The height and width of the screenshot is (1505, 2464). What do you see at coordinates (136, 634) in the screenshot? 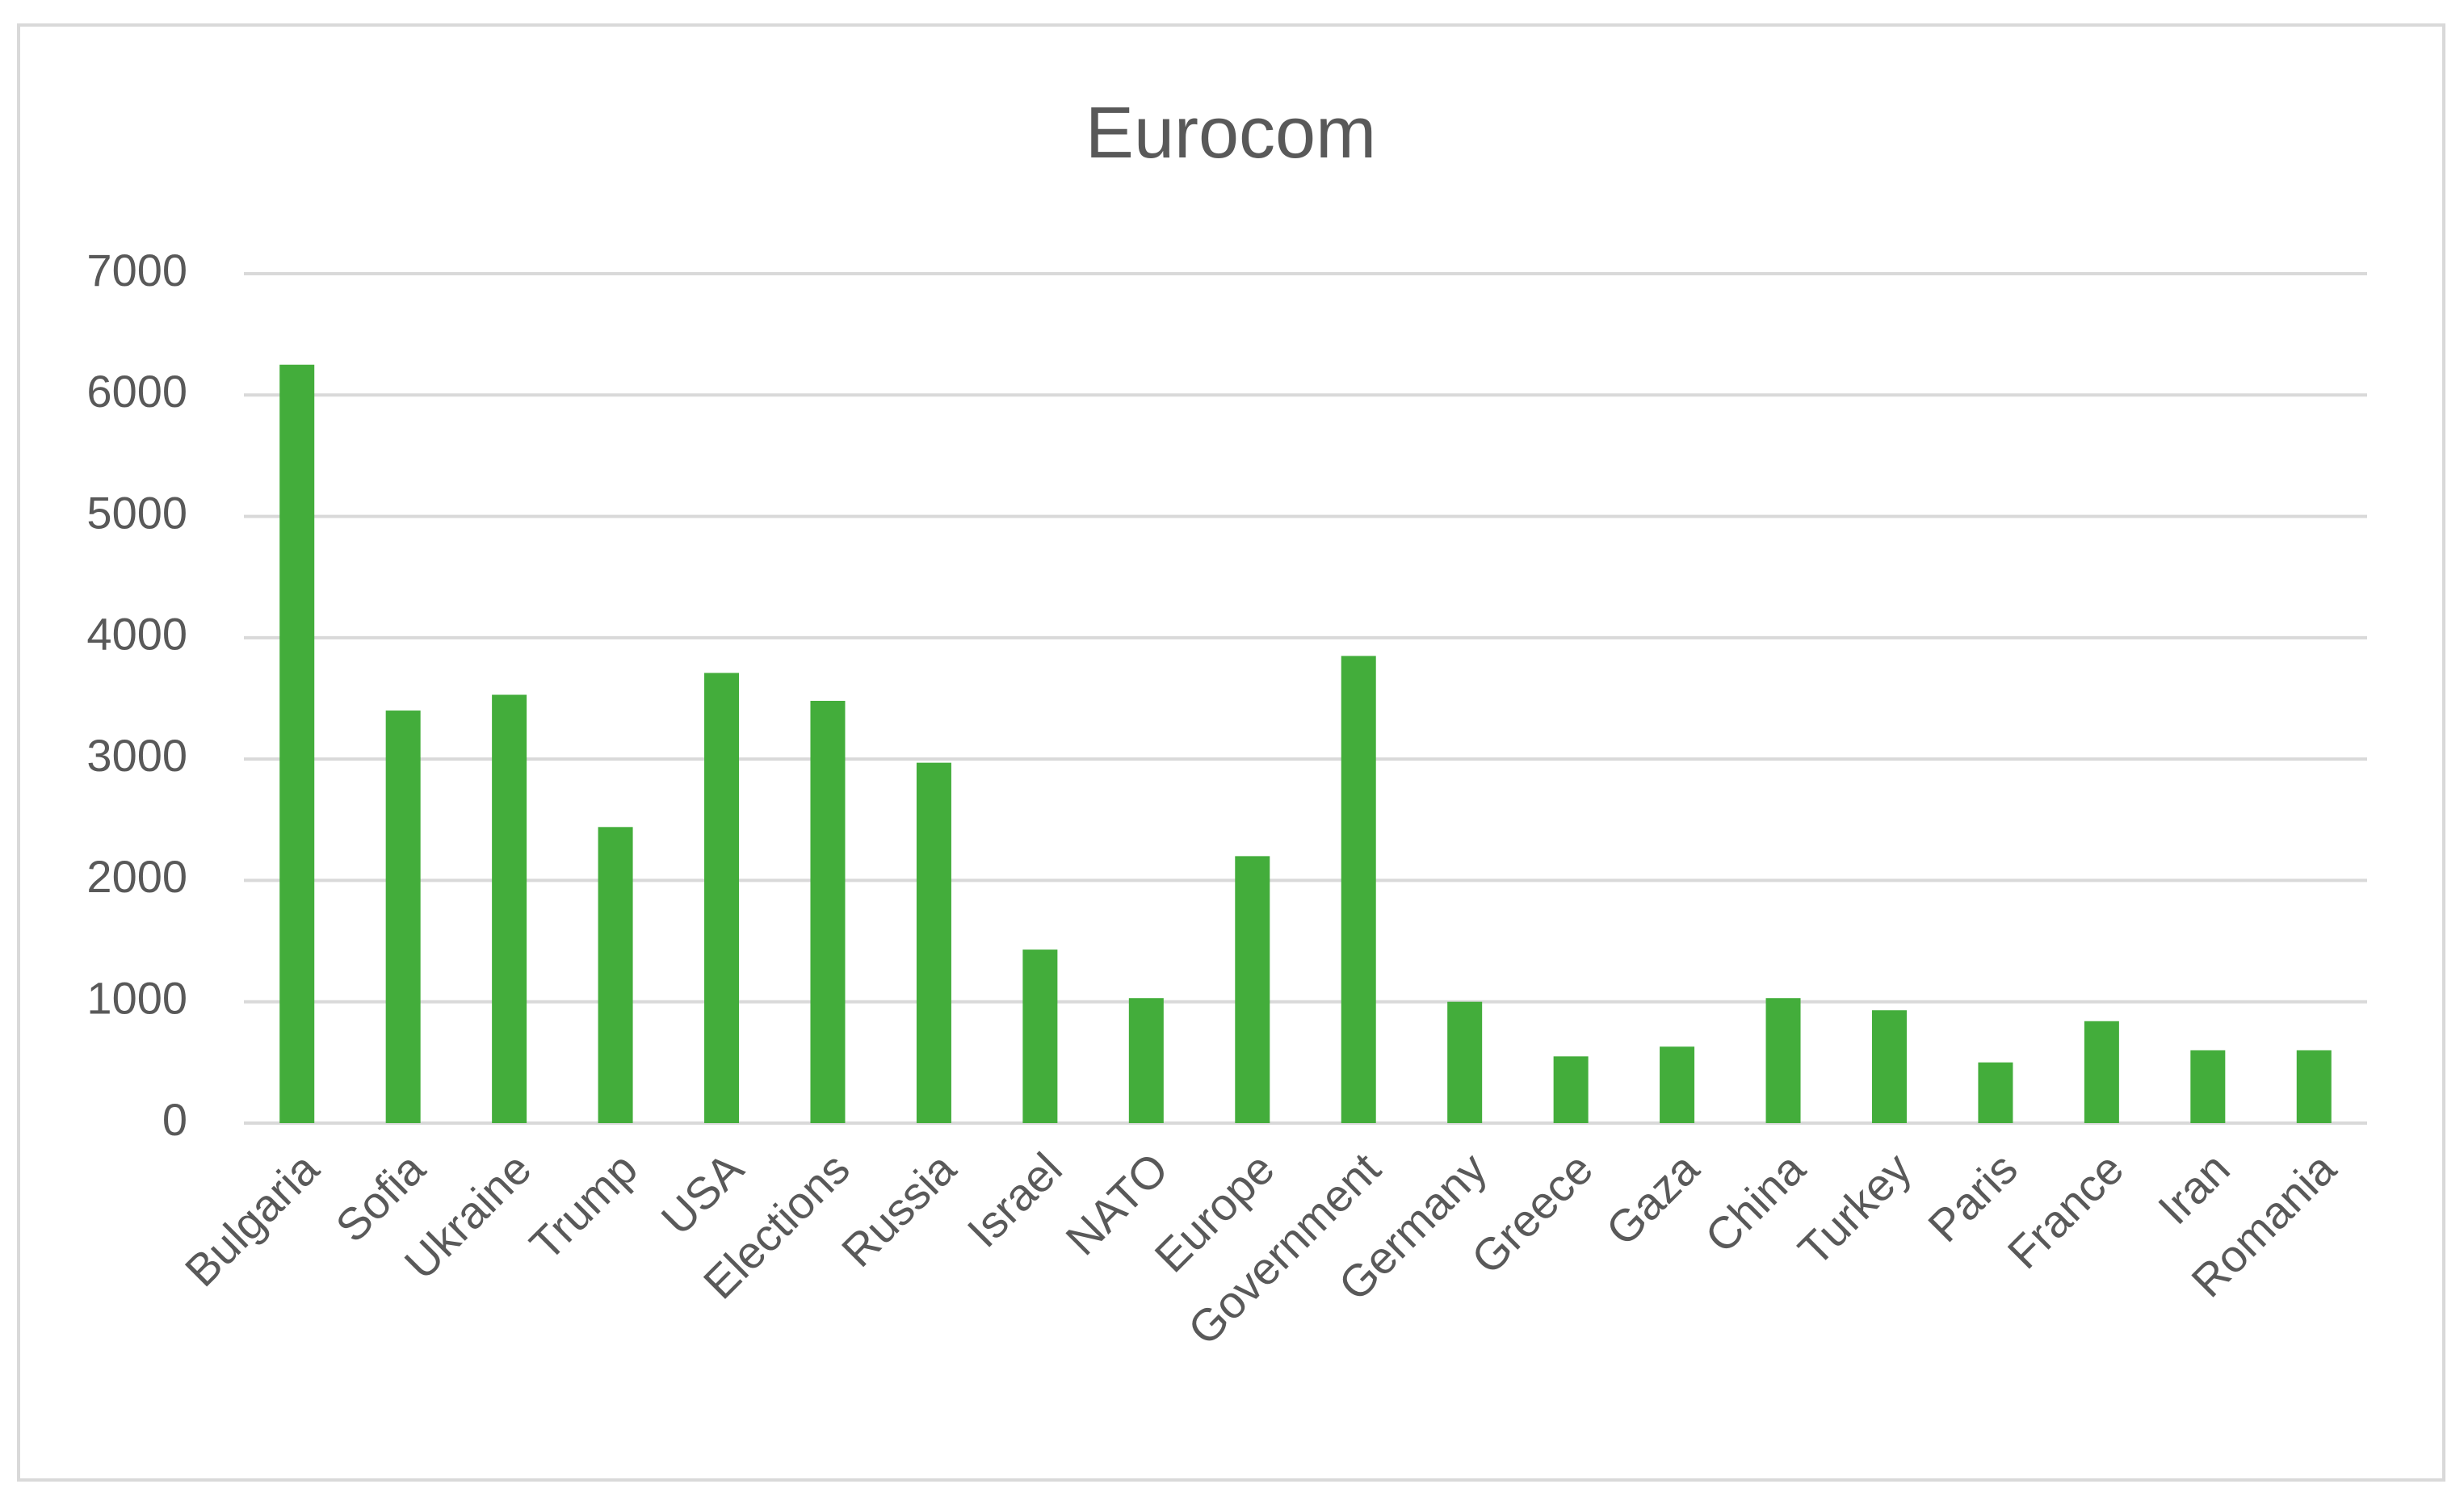
I see `y-tick-label: 4000` at bounding box center [136, 634].